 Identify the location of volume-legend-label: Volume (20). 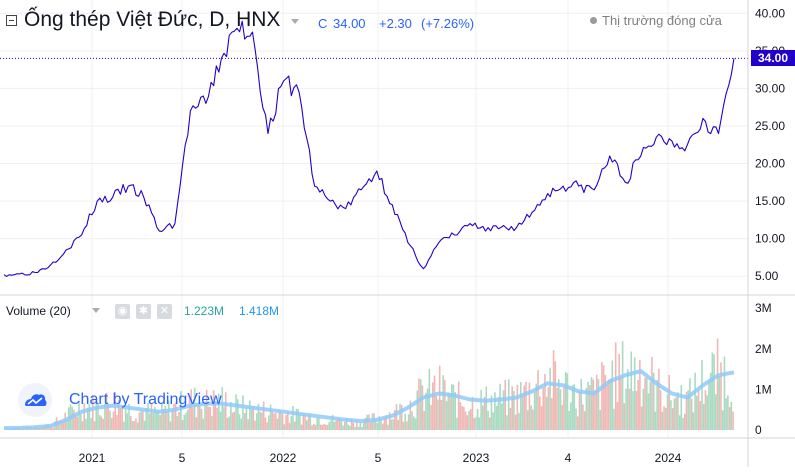
(38, 311).